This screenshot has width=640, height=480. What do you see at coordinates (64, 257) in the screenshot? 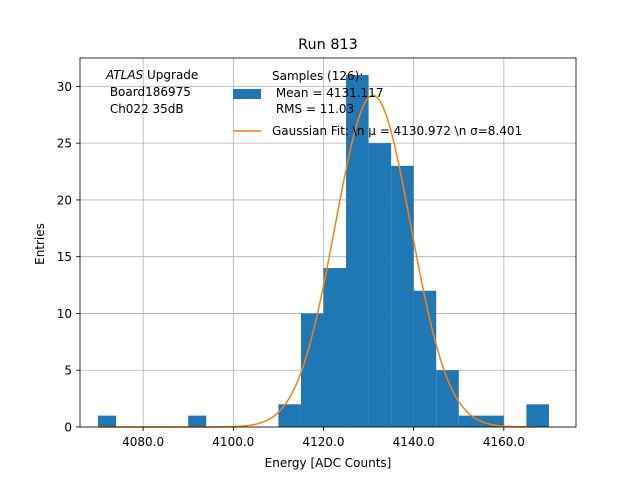
I see `y-tick-label: 15` at bounding box center [64, 257].